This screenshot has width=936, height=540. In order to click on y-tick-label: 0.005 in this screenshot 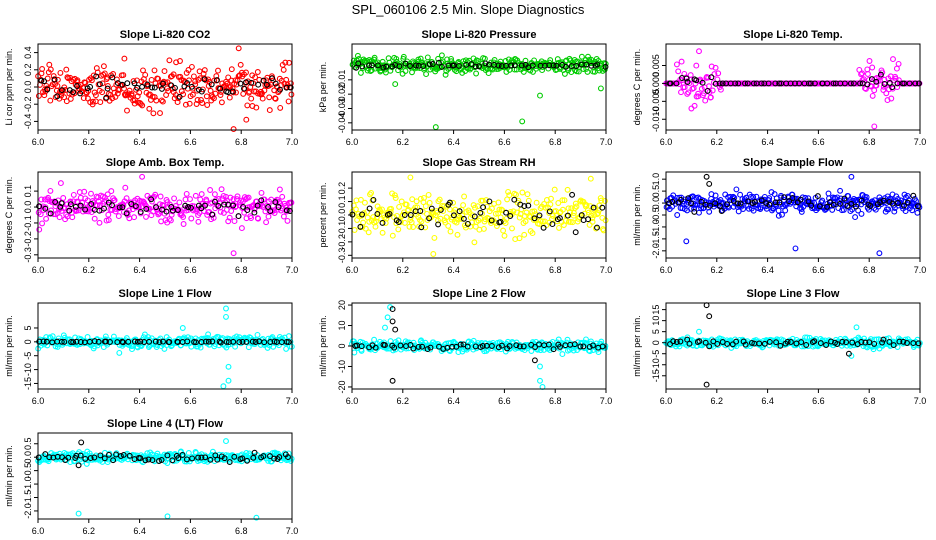, I will do `click(656, 65)`.